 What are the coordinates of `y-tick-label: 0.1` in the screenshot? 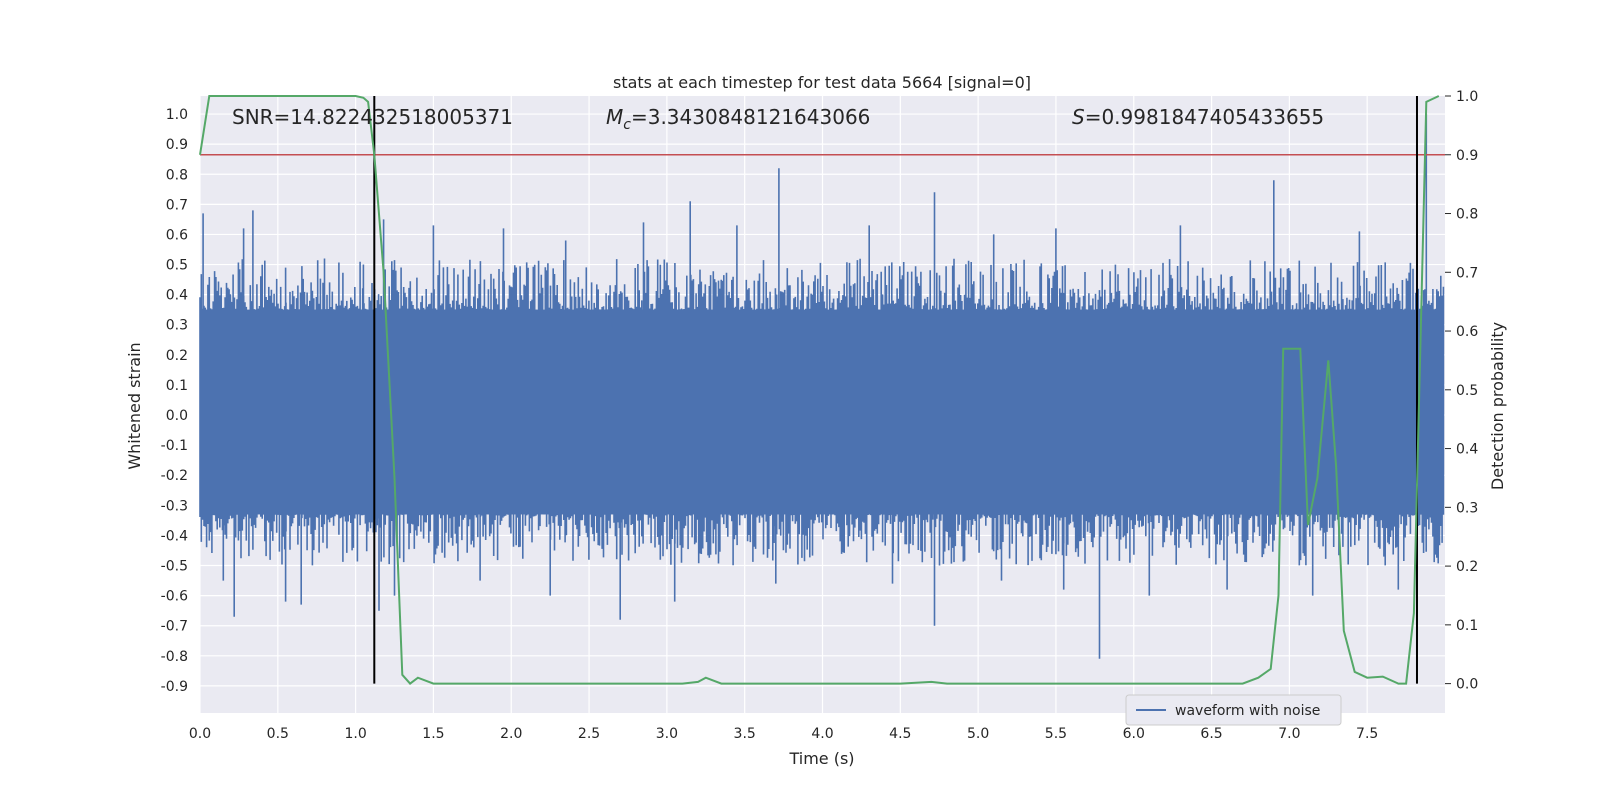 It's located at (177, 386).